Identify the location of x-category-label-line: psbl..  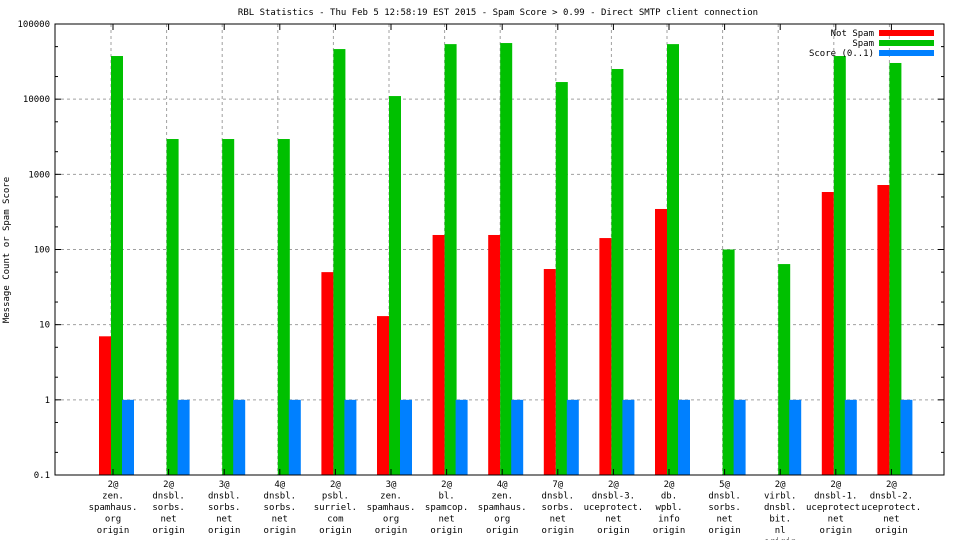
(335, 497).